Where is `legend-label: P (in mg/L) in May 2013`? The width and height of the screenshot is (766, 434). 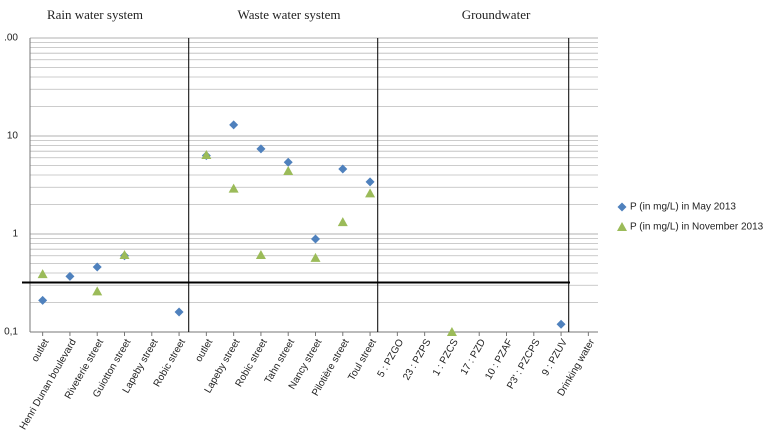 legend-label: P (in mg/L) in May 2013 is located at coordinates (683, 207).